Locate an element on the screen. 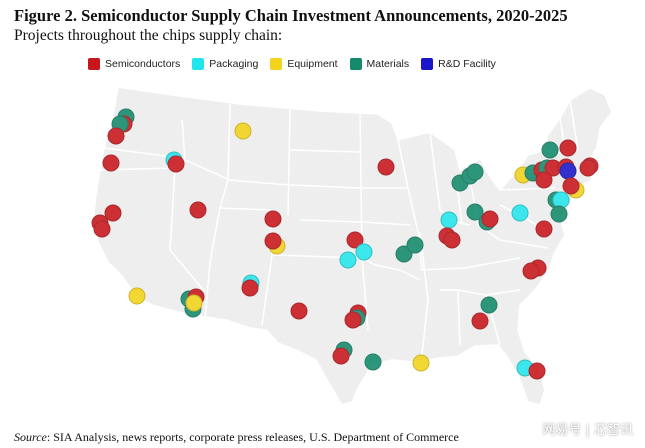  legend-item-materials: Materials is located at coordinates (379, 64).